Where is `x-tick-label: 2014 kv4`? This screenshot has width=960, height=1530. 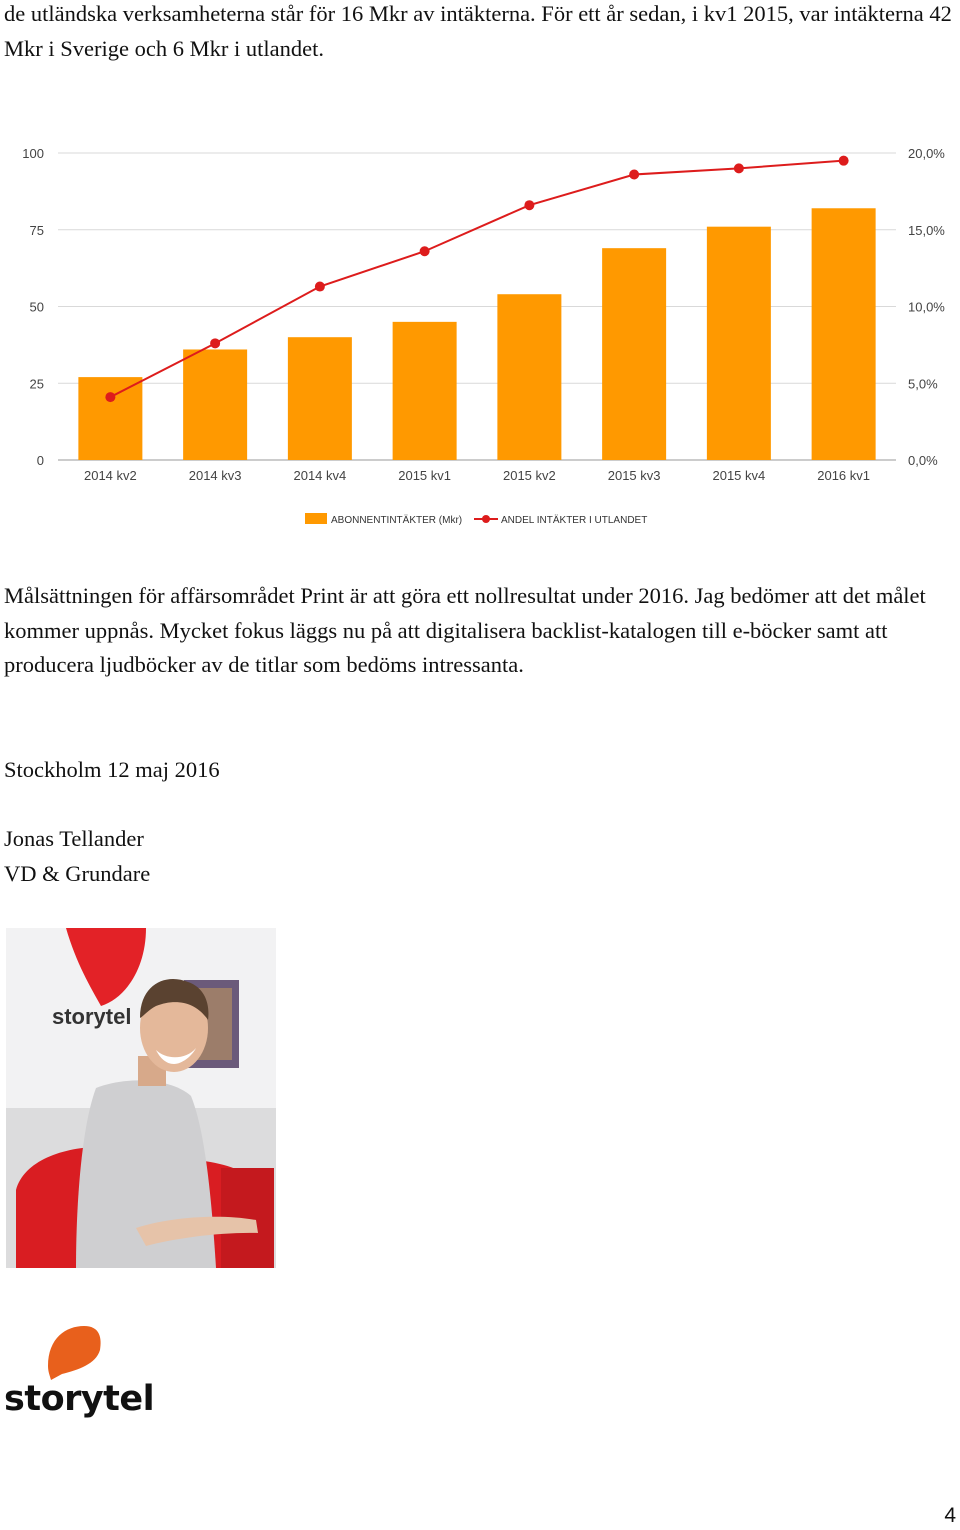
x-tick-label: 2014 kv4 is located at coordinates (319, 475).